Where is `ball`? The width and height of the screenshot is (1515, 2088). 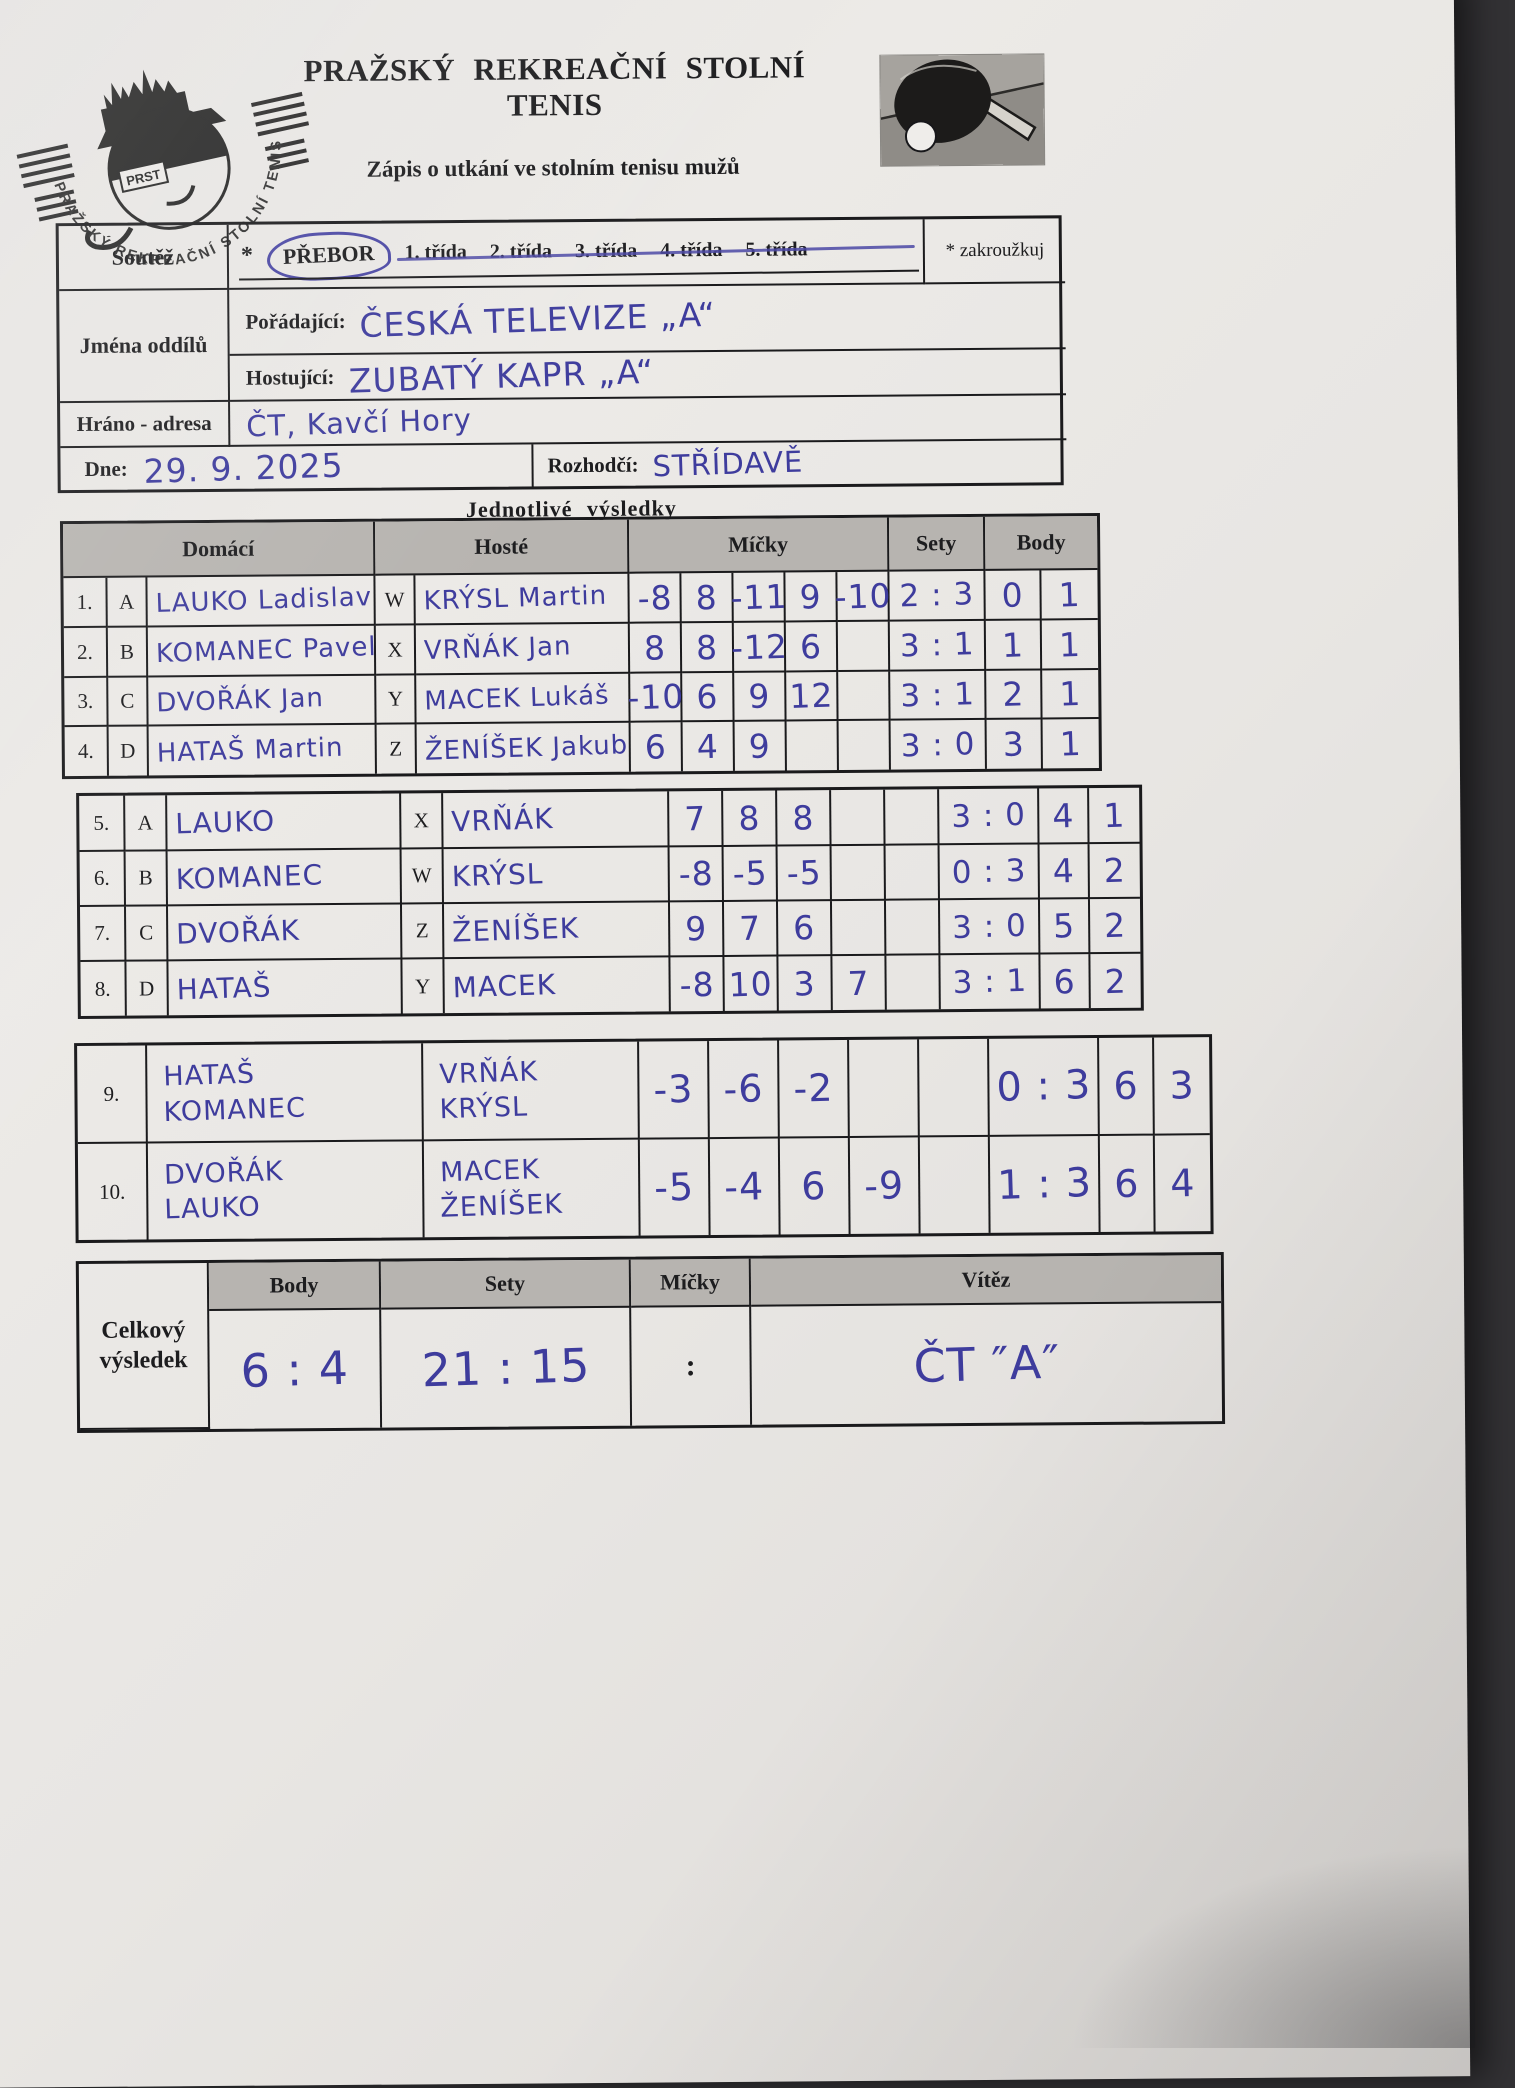
ball is located at coordinates (920, 136).